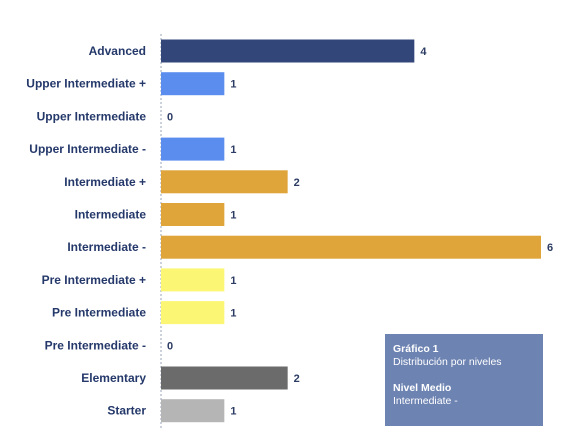  Describe the element at coordinates (351, 247) in the screenshot. I see `bar-intermediate-minus` at that location.